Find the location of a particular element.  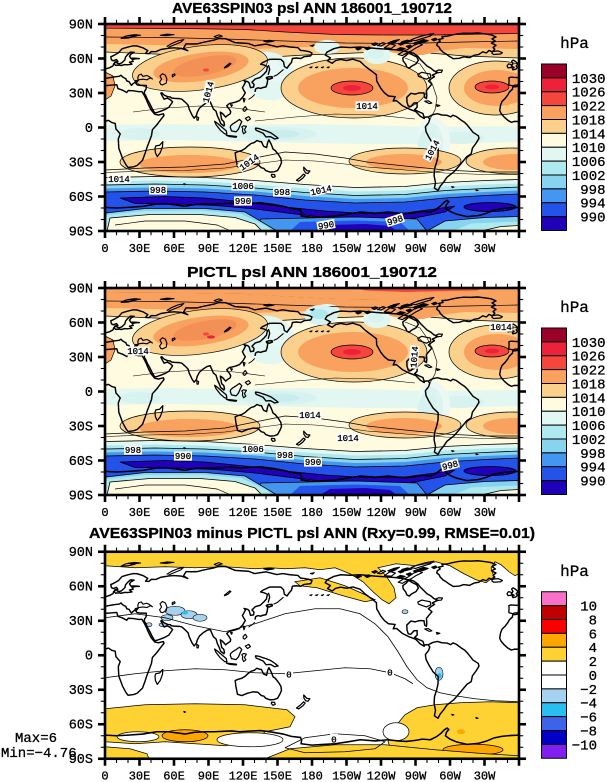

svg-text: 10 is located at coordinates (588, 608).